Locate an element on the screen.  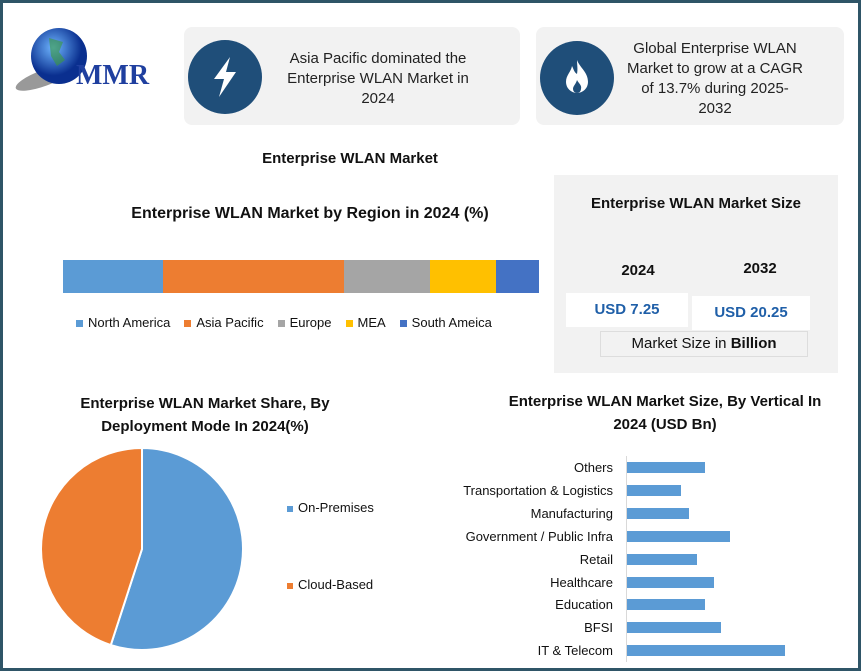
flame-icon is located at coordinates (577, 78).